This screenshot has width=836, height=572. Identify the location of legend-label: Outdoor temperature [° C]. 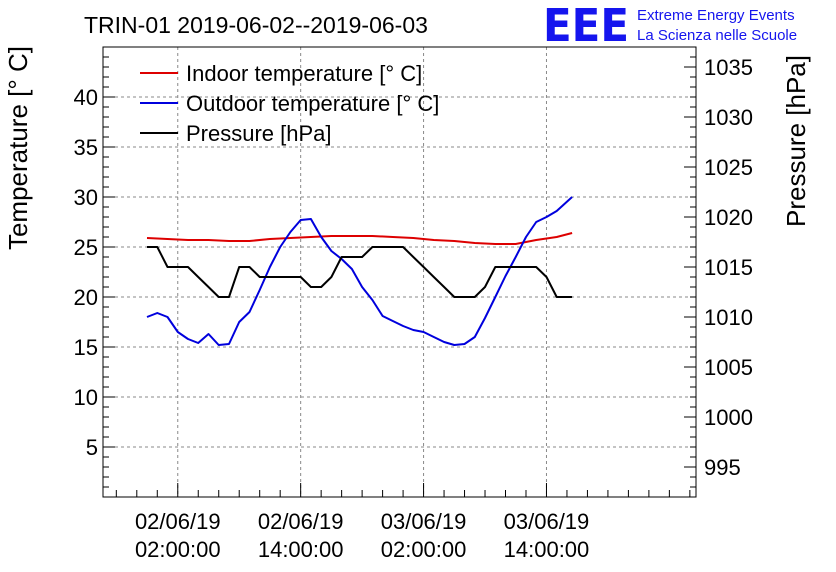
(312, 103).